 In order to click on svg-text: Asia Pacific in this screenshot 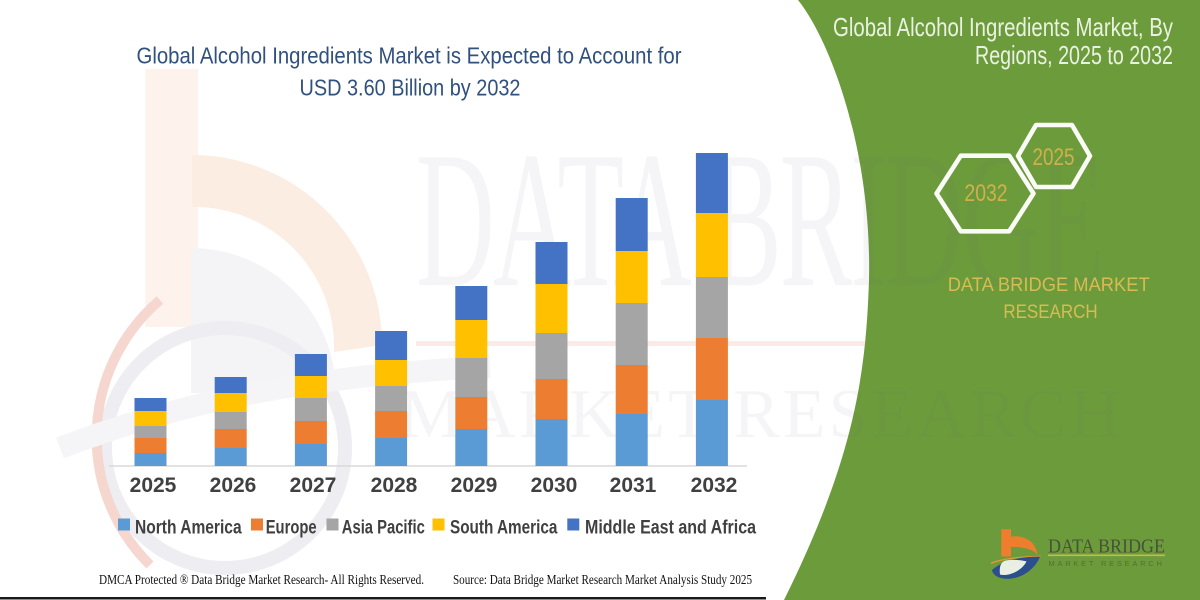, I will do `click(383, 528)`.